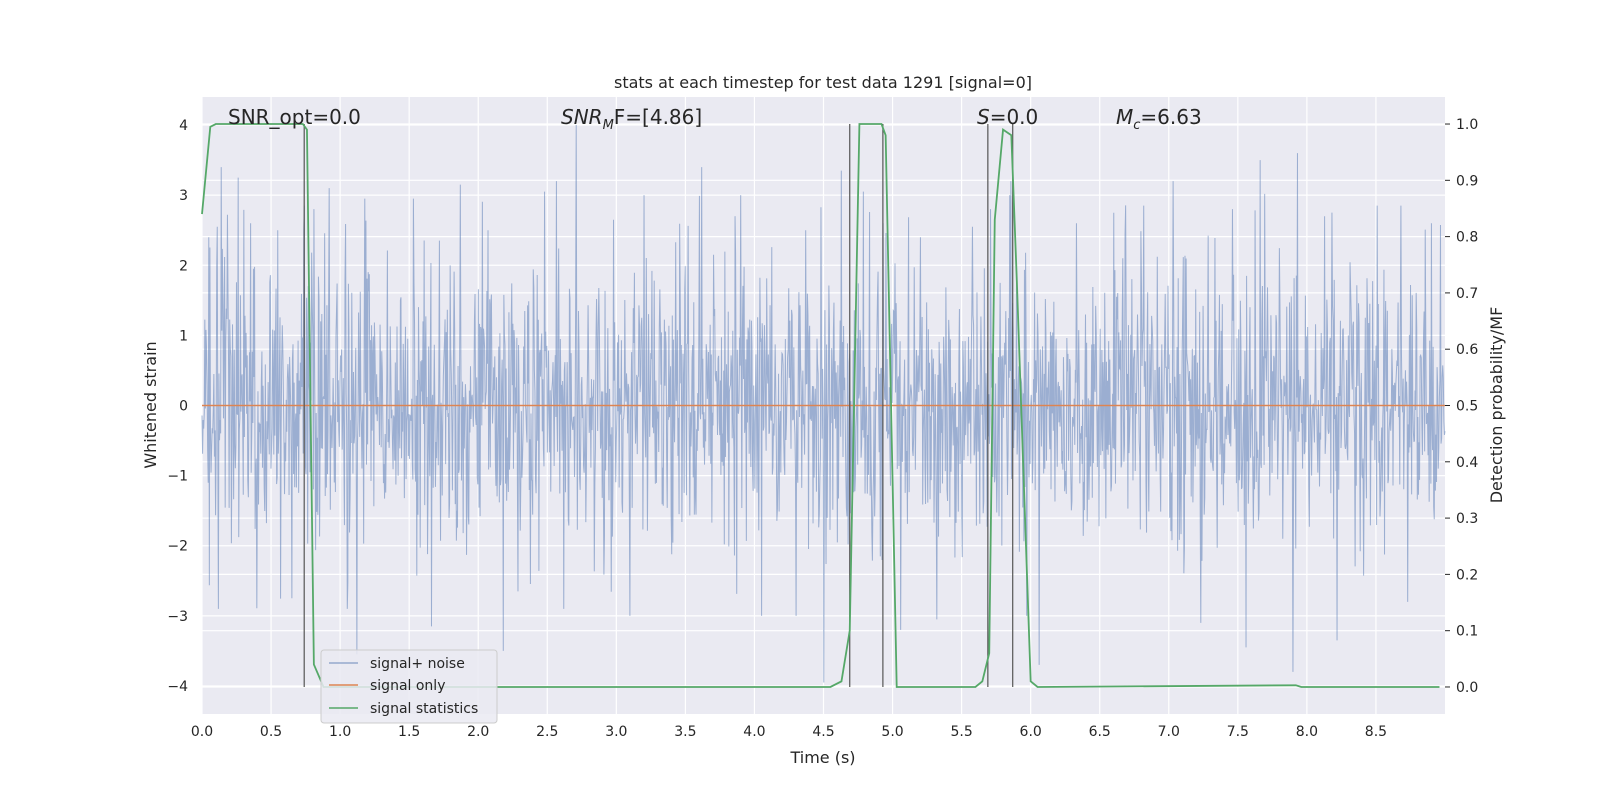 The height and width of the screenshot is (800, 1600). What do you see at coordinates (1467, 407) in the screenshot?
I see `y2-tick-label: 0.5` at bounding box center [1467, 407].